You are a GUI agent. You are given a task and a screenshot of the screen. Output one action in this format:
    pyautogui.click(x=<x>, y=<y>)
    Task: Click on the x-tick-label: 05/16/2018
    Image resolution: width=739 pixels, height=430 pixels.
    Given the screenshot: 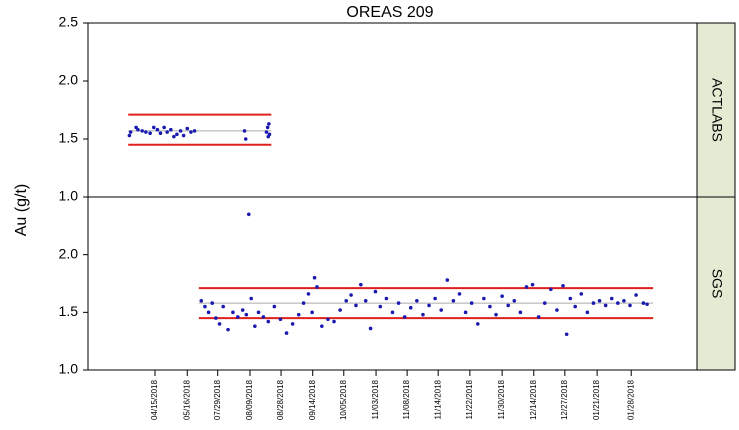 What is the action you would take?
    pyautogui.click(x=186, y=399)
    